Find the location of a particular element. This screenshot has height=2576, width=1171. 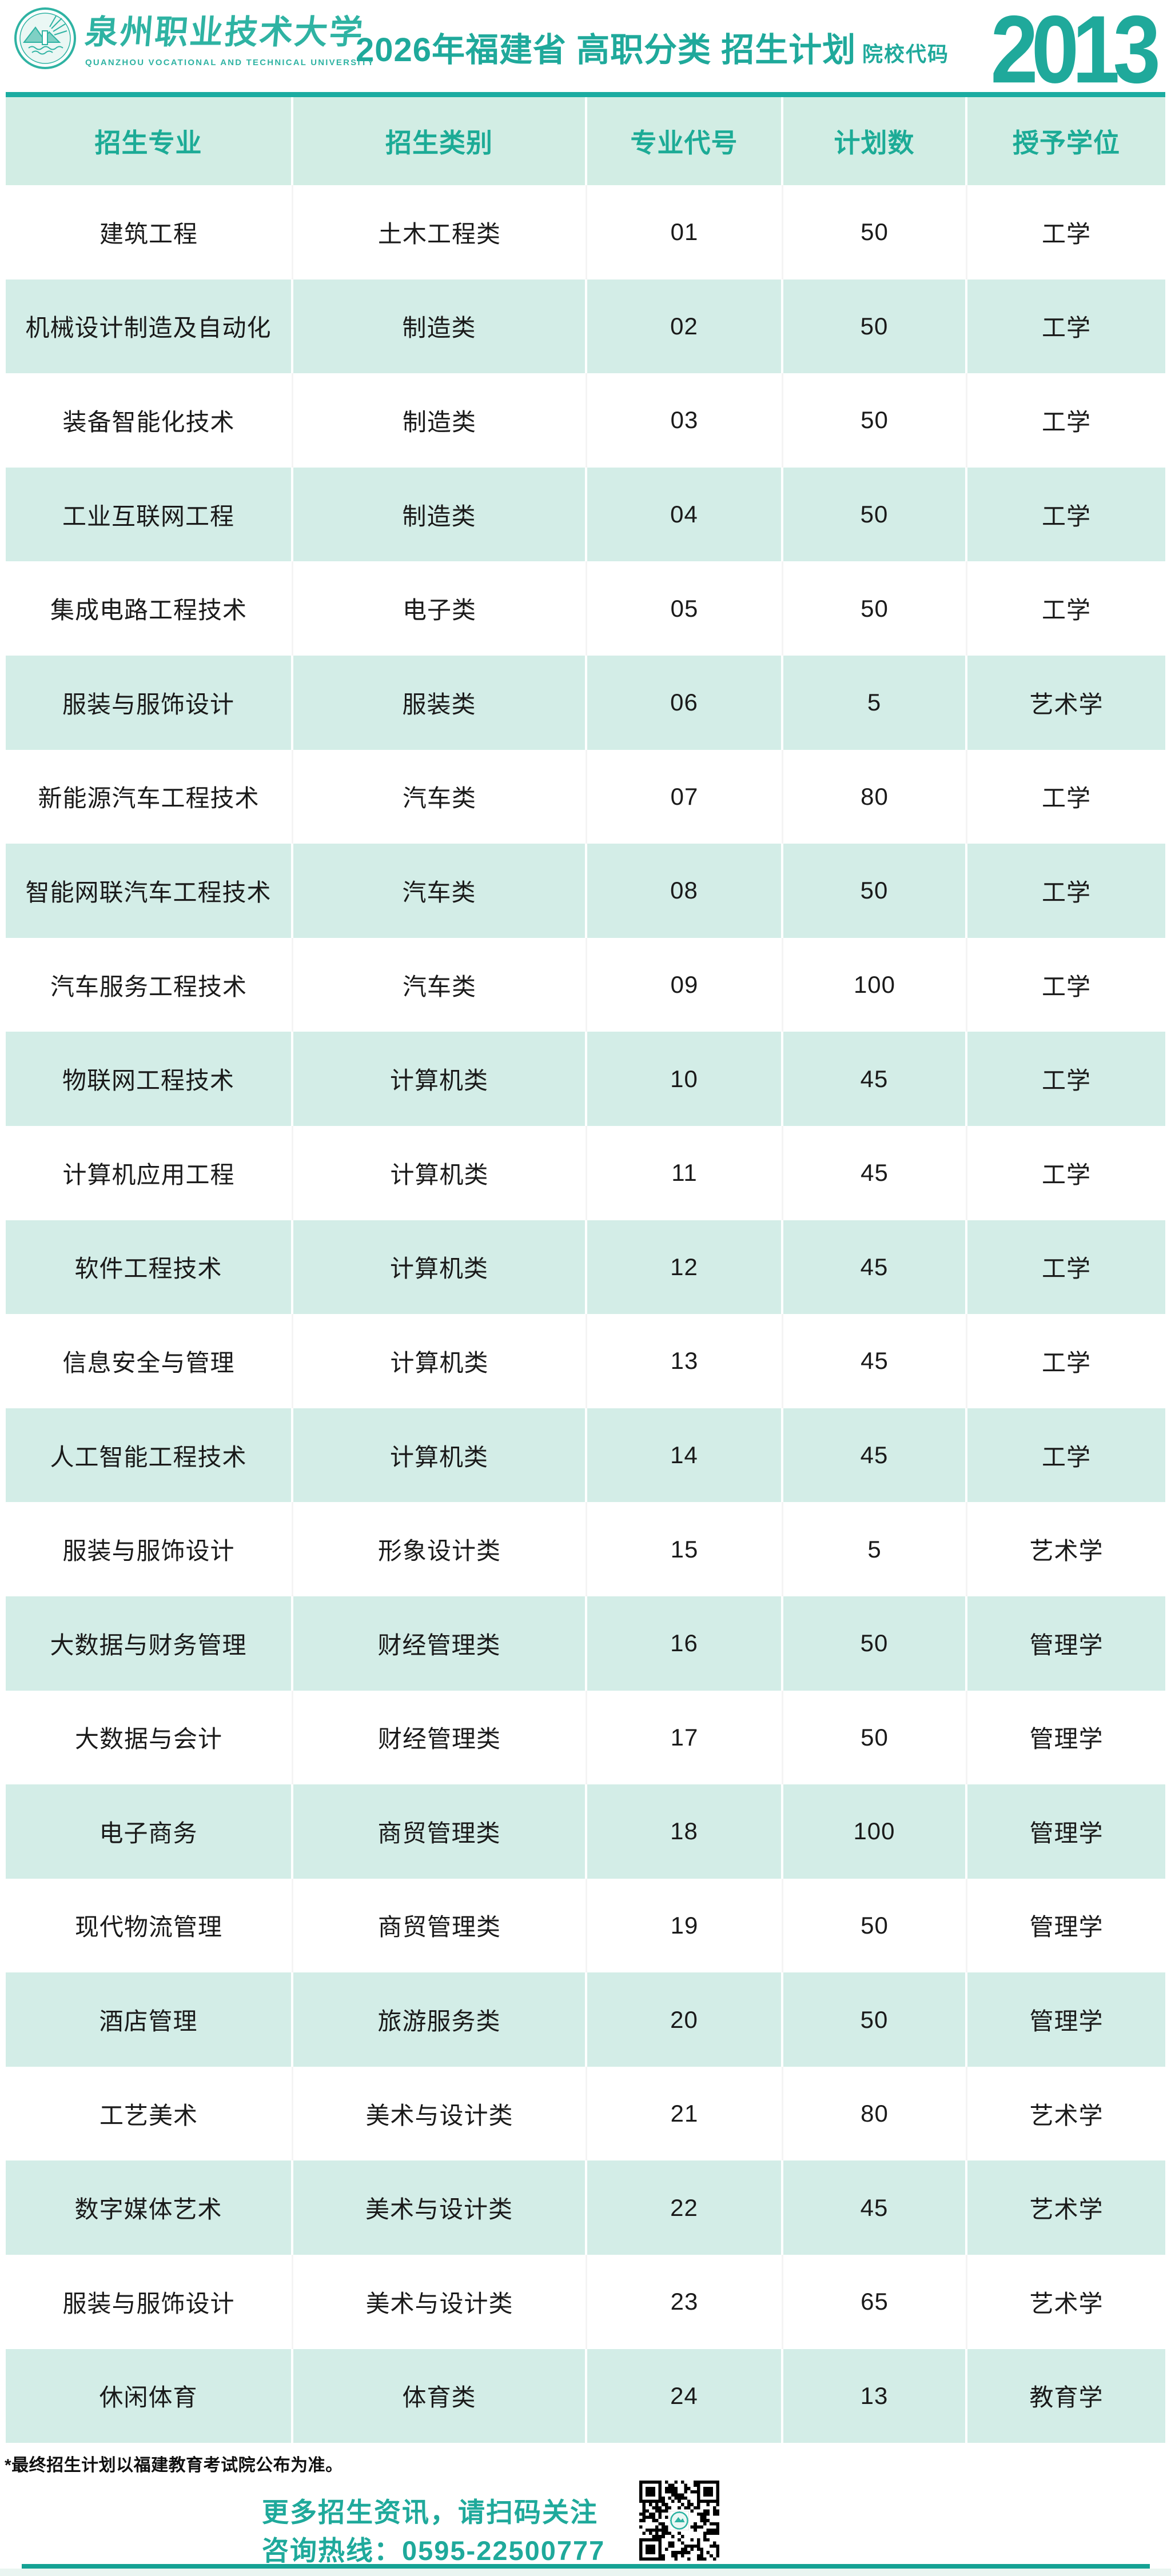

cell-code: 17 is located at coordinates (685, 1737).